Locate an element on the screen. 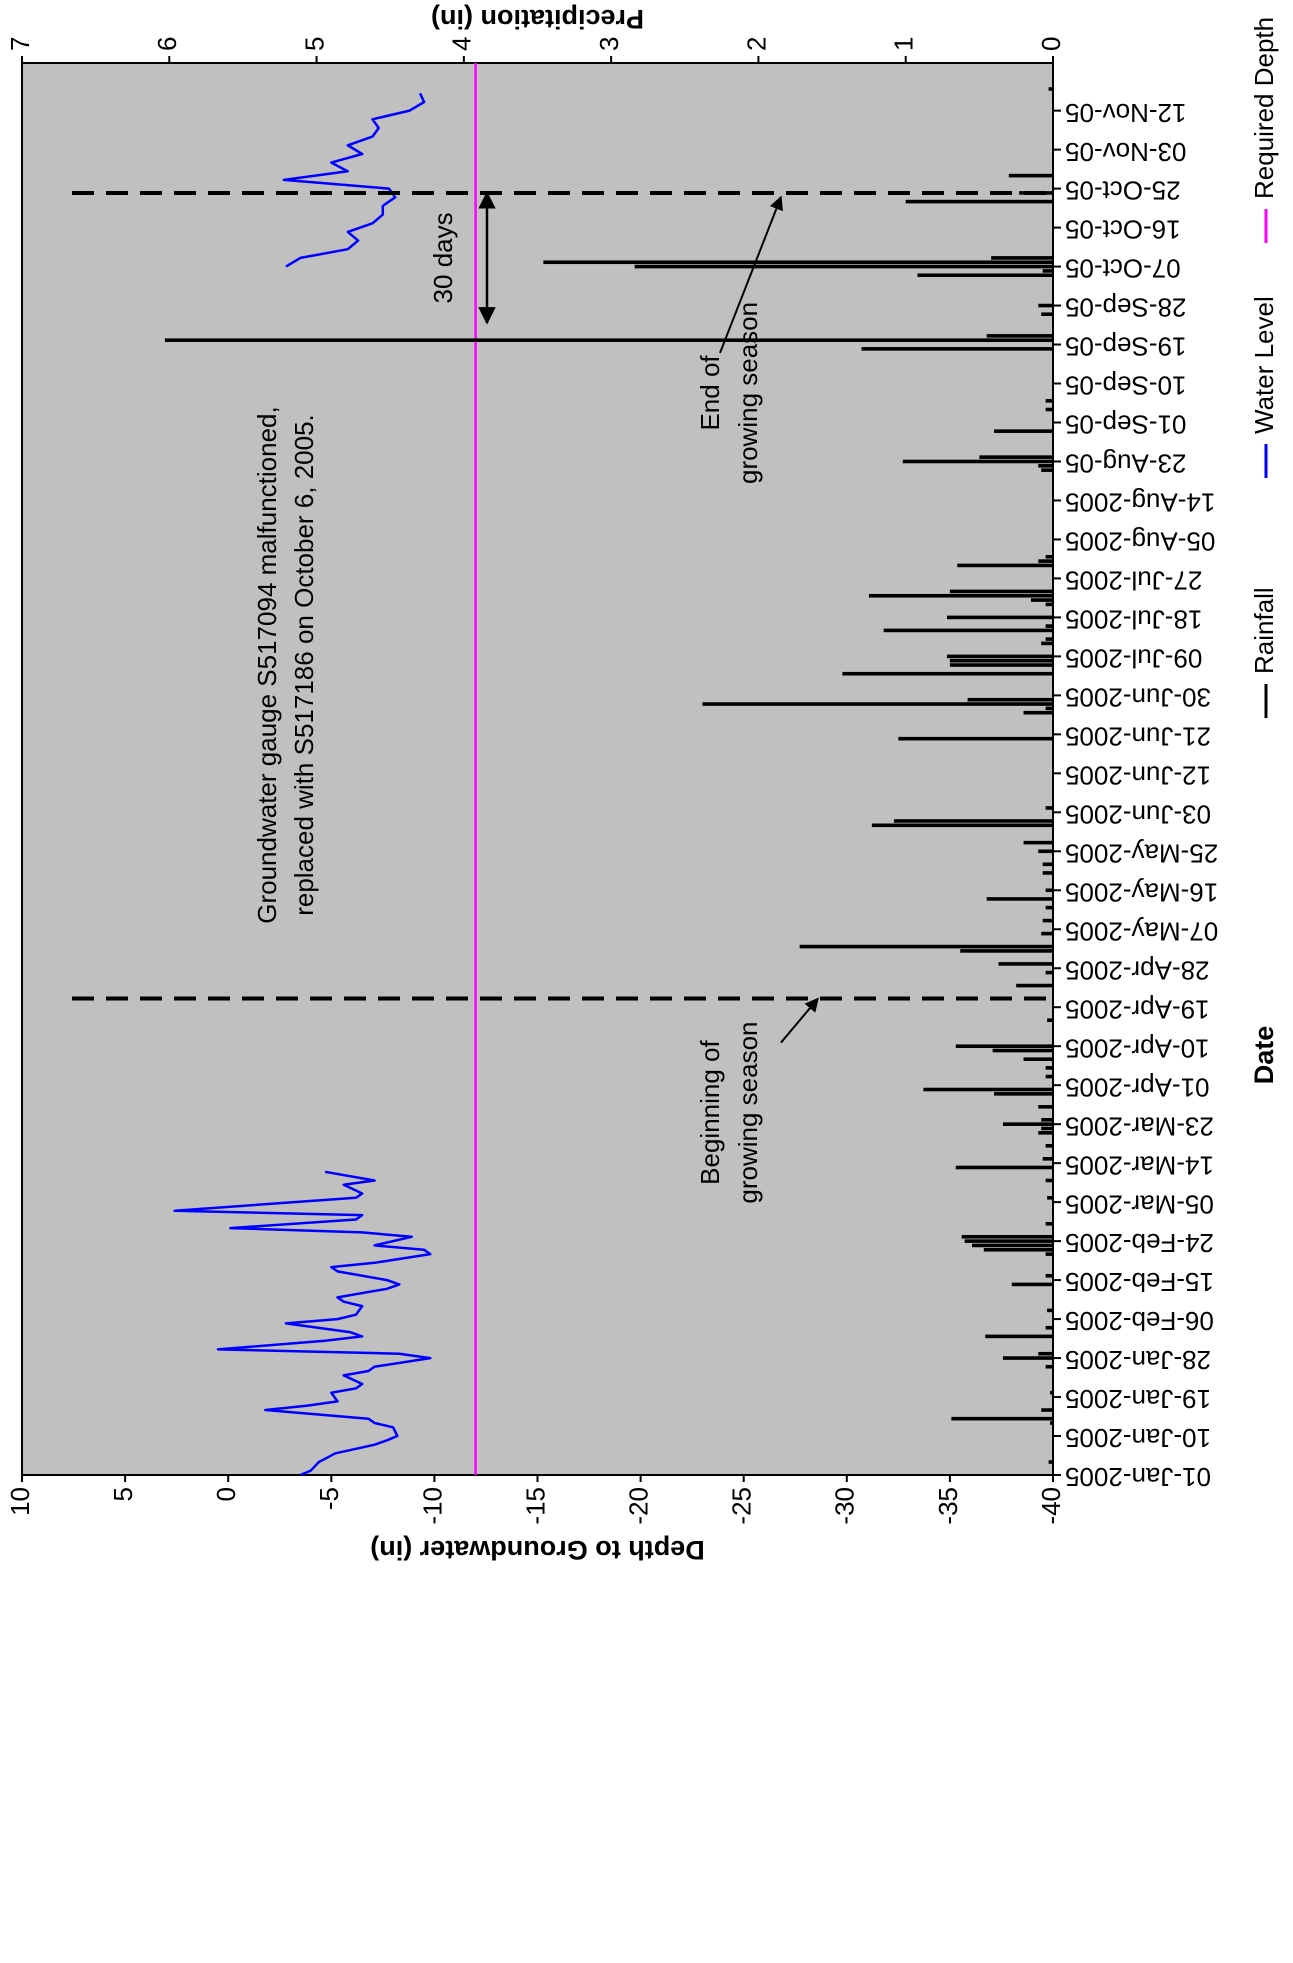 The image size is (1293, 1963). series-line is located at coordinates (302, 784).